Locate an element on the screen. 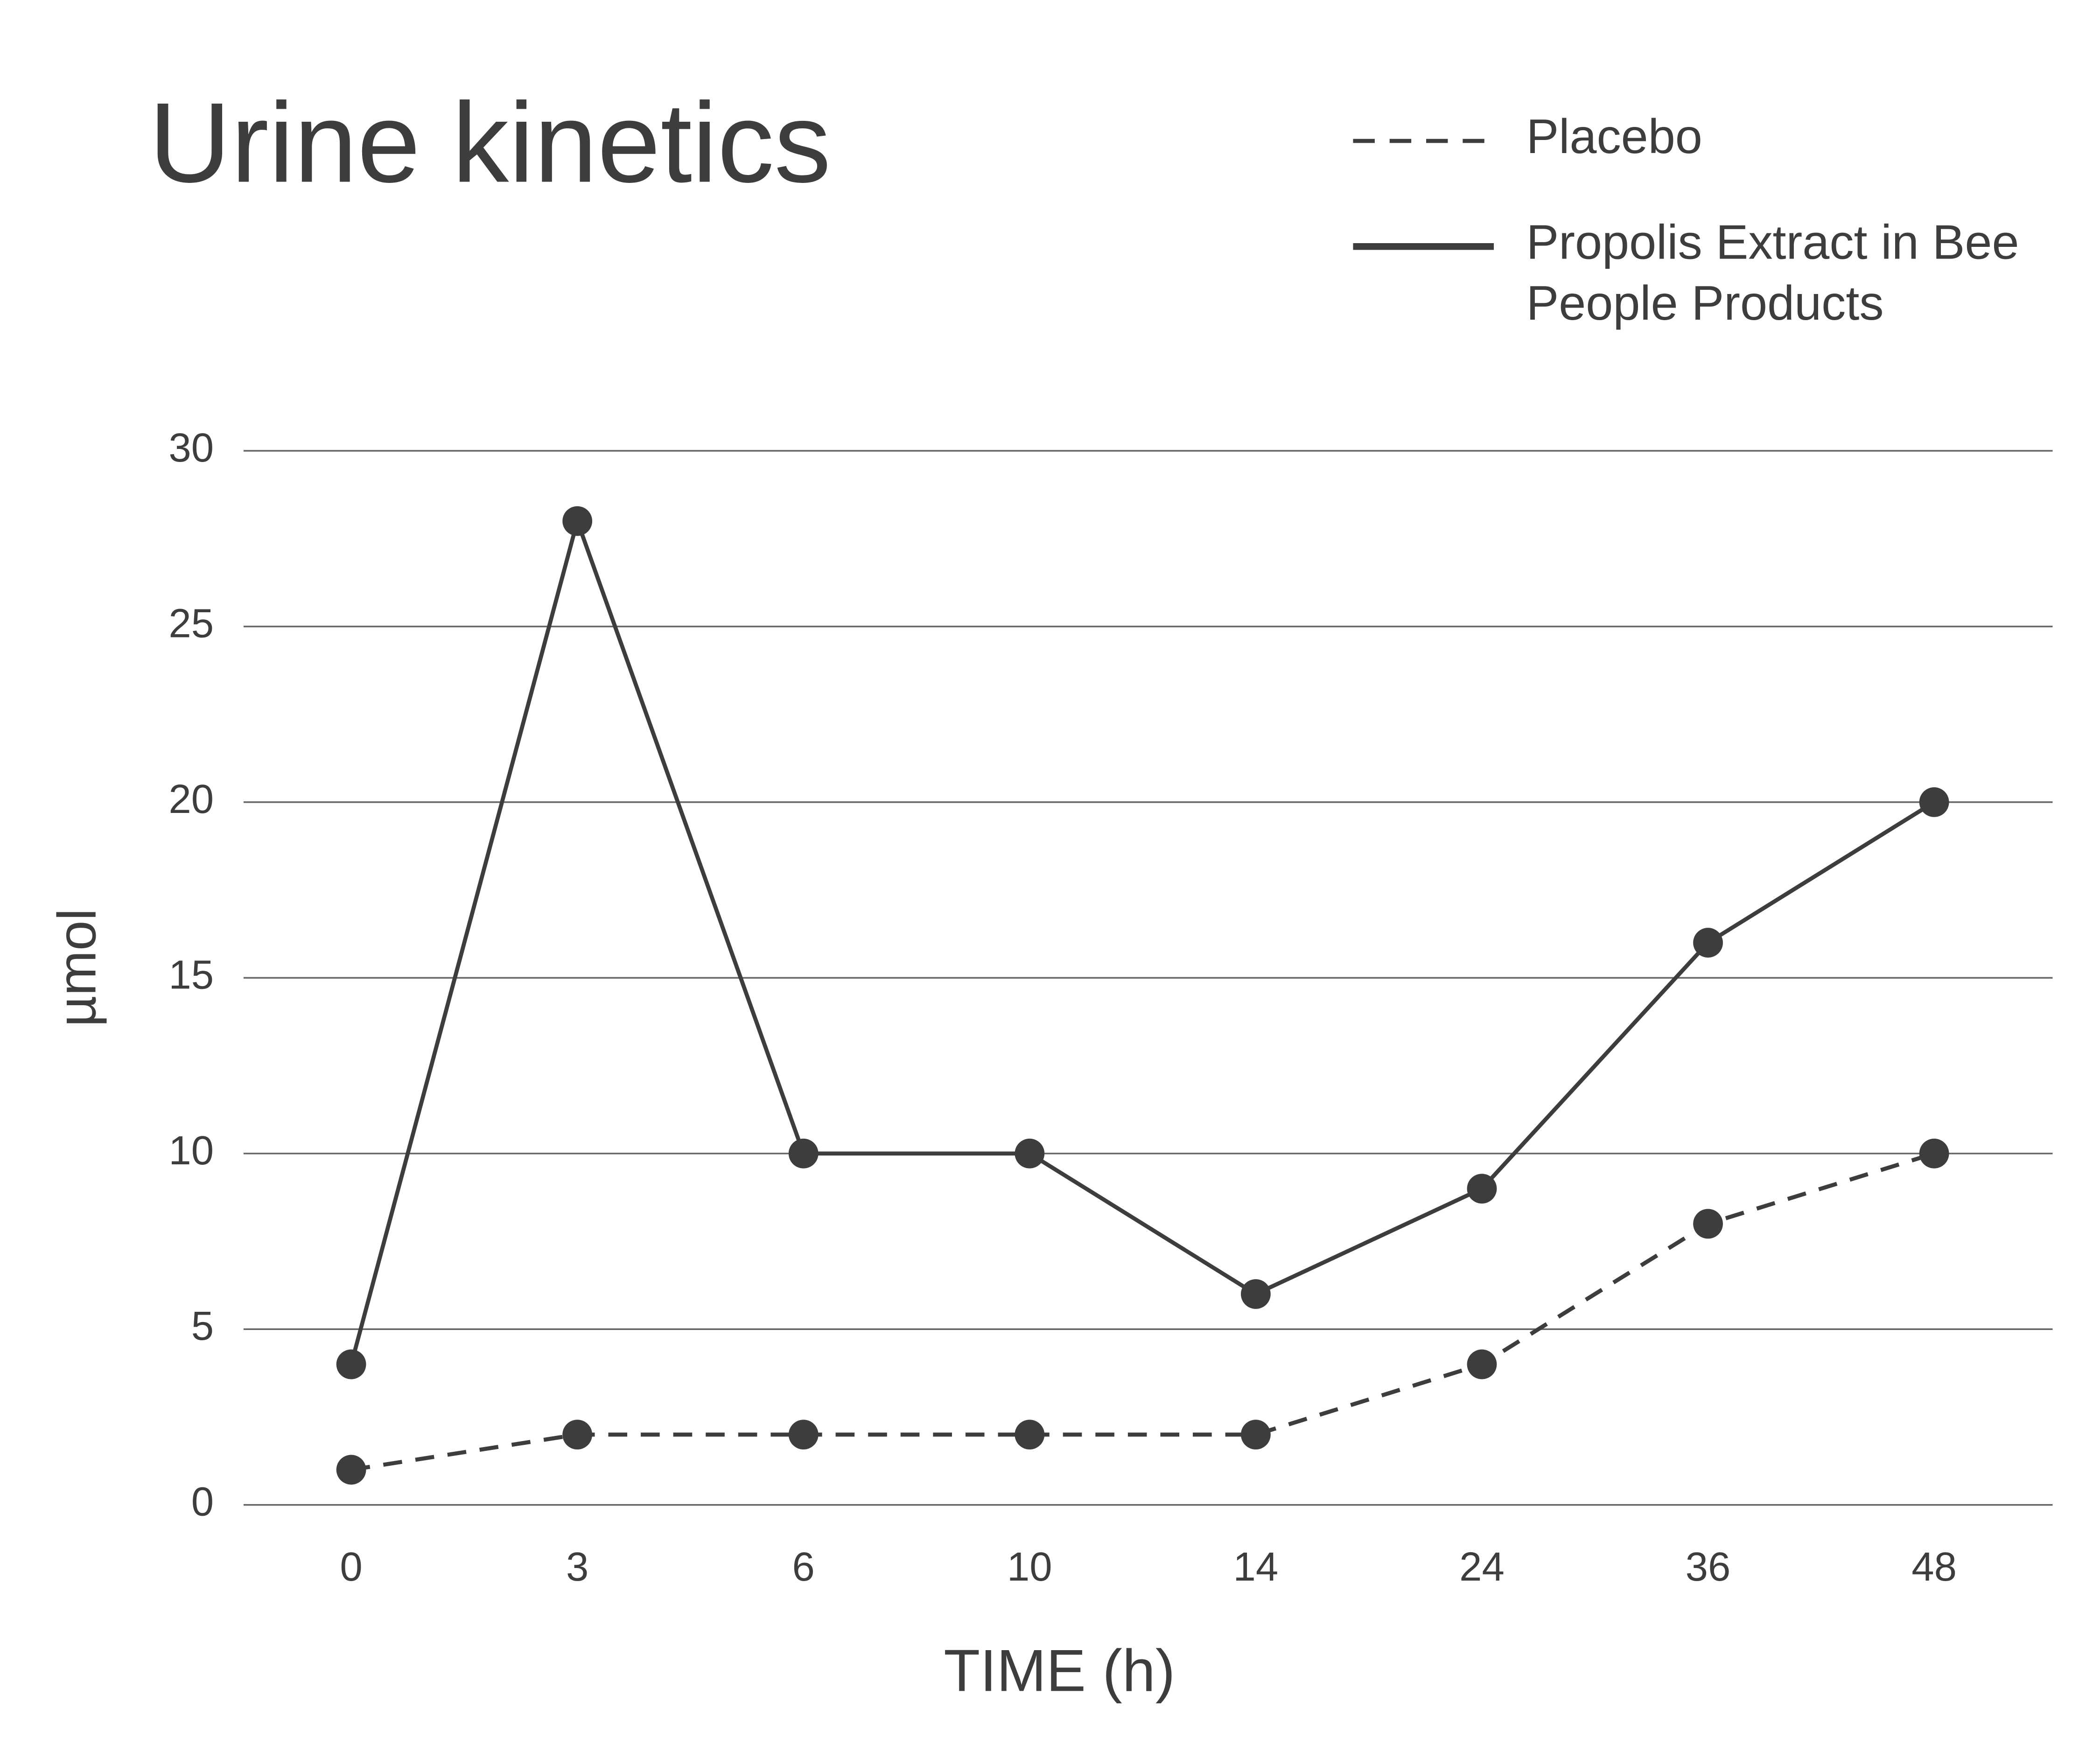 The image size is (2100, 1750). x-tick-label: 6 is located at coordinates (803, 1566).